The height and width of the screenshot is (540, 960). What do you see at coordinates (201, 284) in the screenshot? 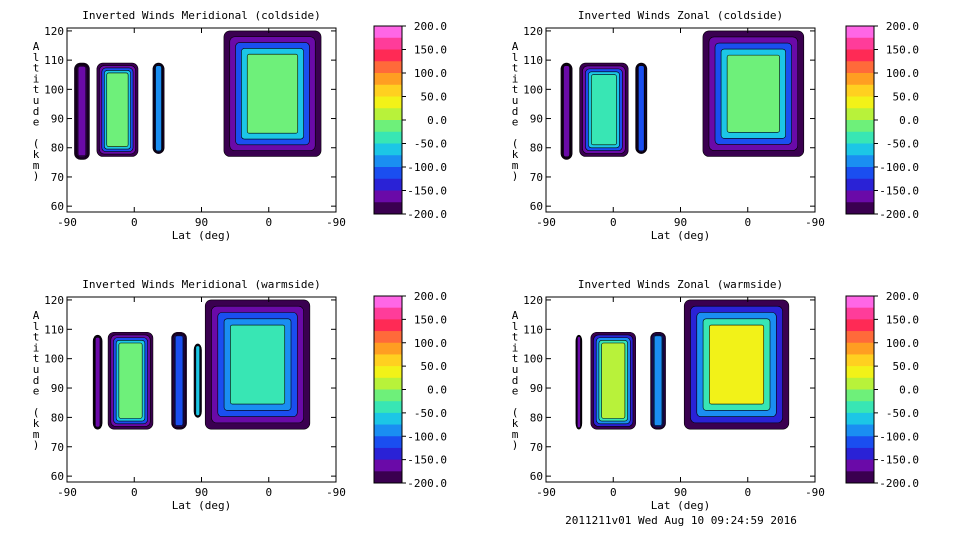
I see `chart-title: Inverted Winds Meridional (warmside)` at bounding box center [201, 284].